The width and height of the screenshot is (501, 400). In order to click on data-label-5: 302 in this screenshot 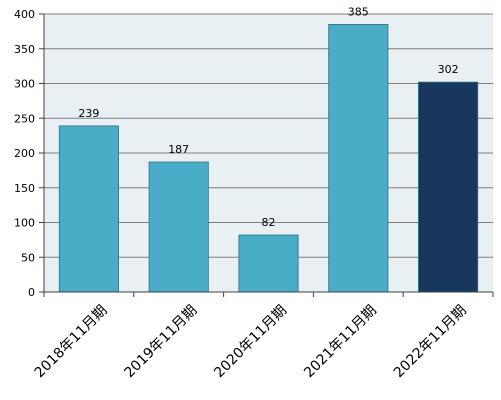, I will do `click(448, 69)`.